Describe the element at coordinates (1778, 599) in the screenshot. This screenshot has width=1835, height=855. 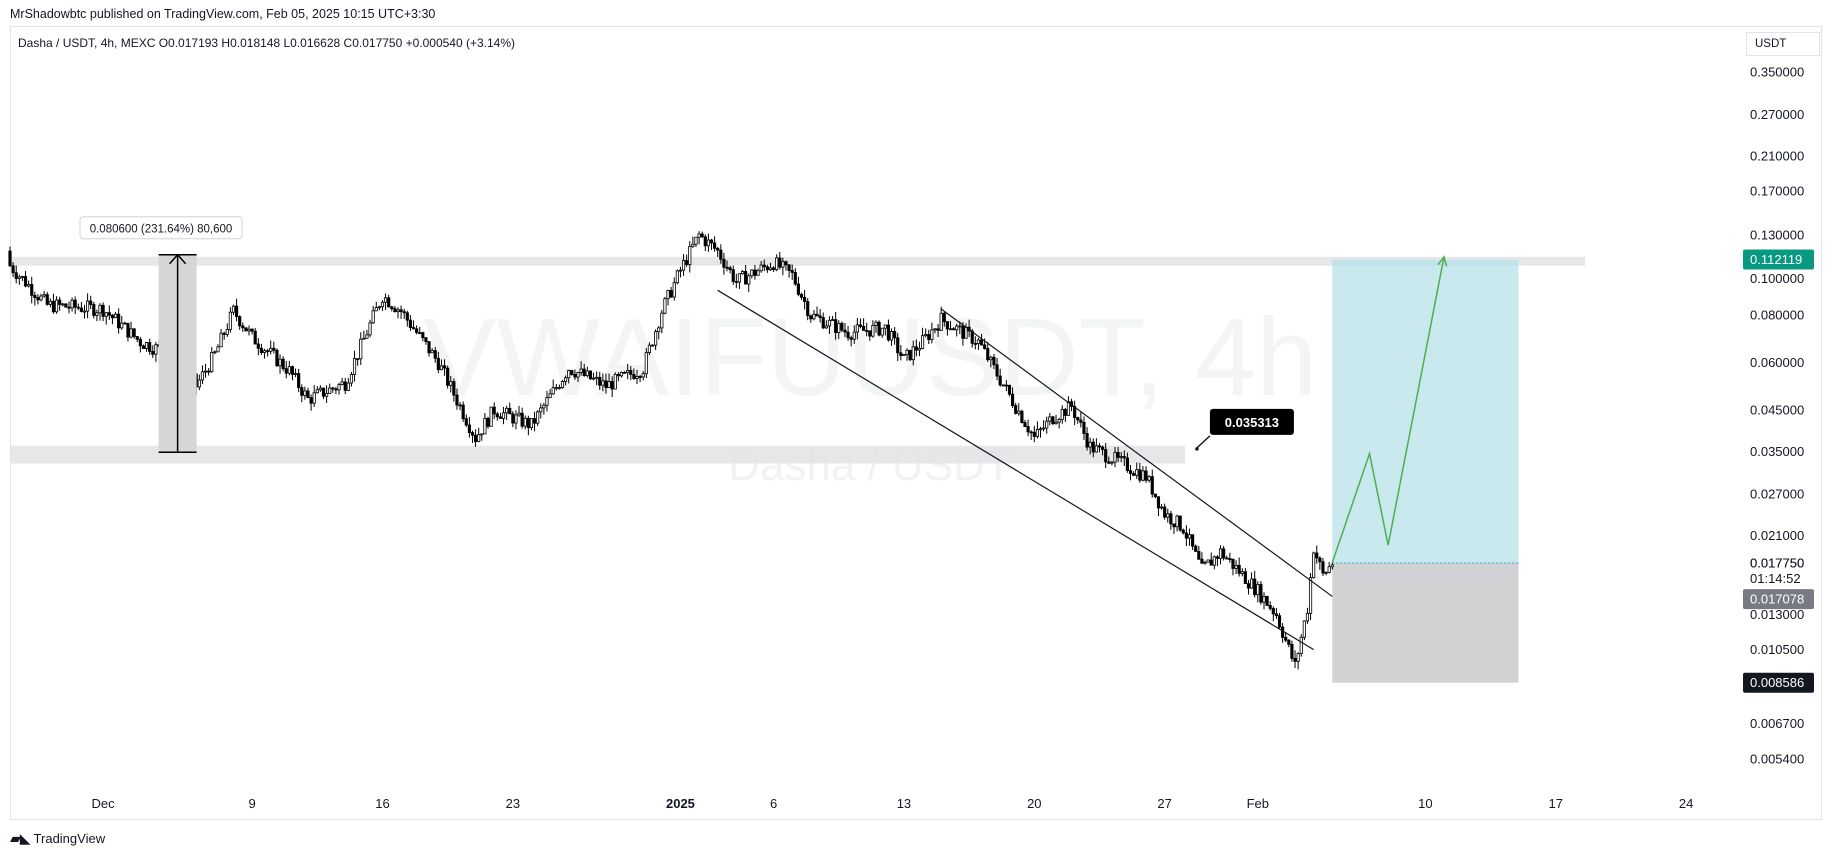
I see `price-badge-current` at that location.